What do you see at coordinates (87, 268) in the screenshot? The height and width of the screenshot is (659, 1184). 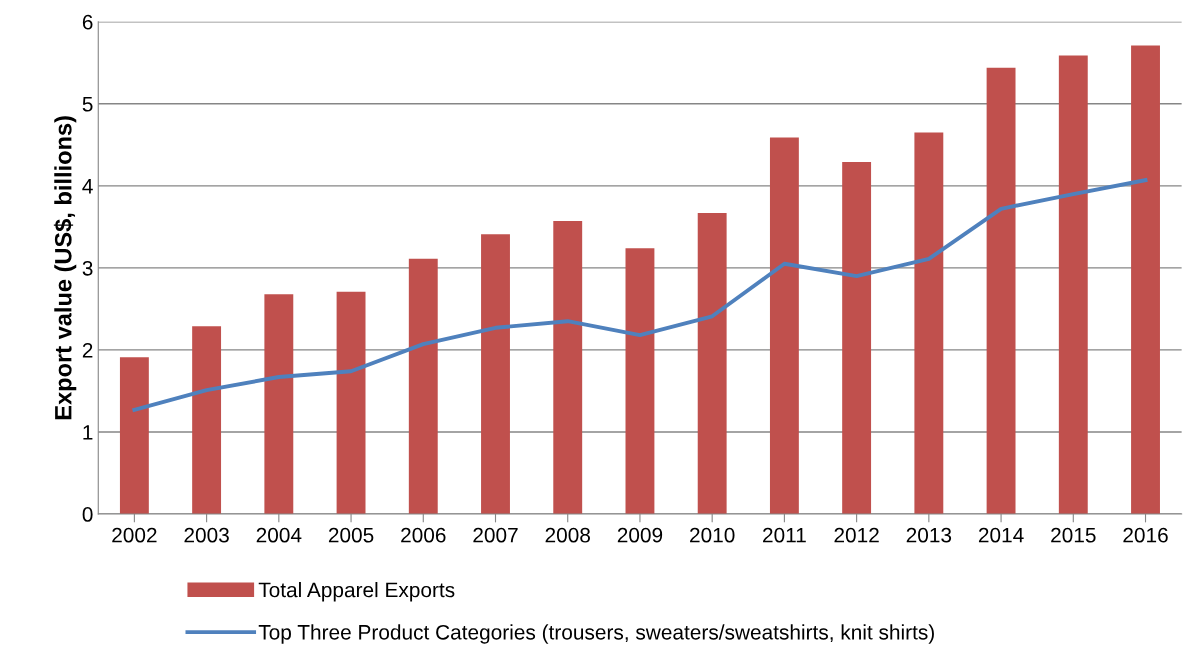 I see `y-tick-label: 3` at bounding box center [87, 268].